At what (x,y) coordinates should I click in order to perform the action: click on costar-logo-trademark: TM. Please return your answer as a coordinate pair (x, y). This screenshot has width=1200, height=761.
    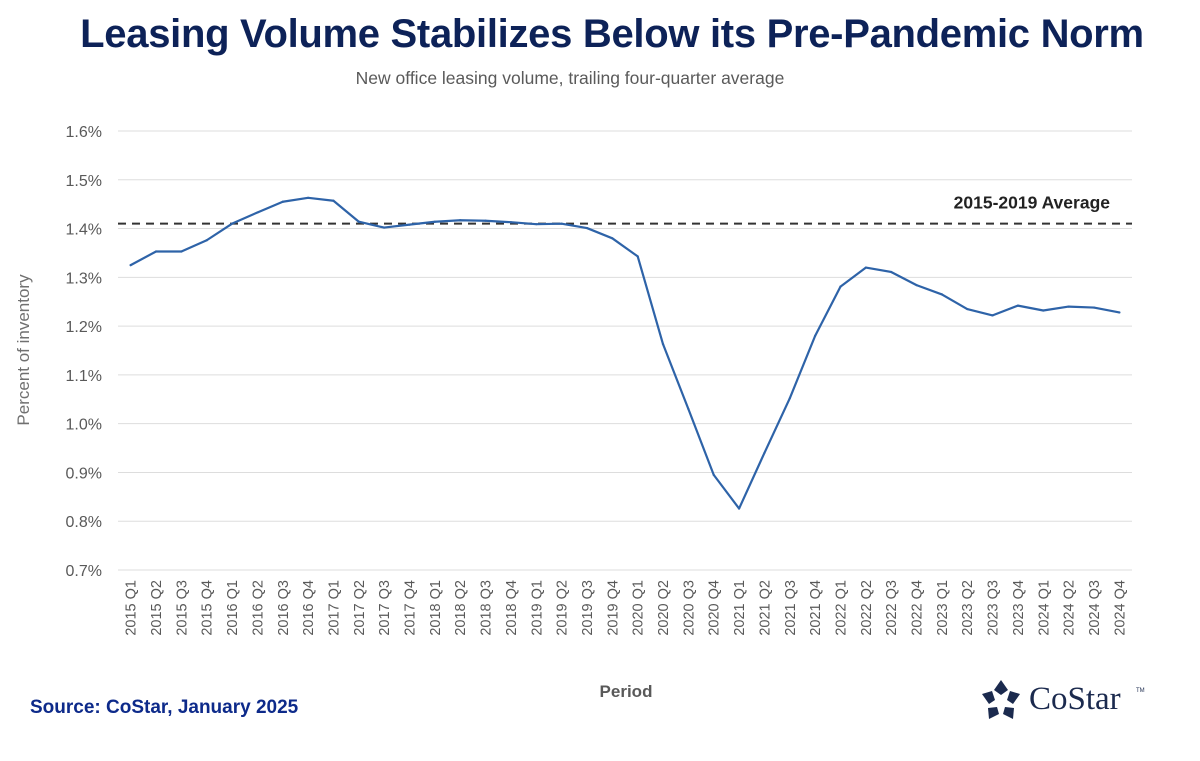
    Looking at the image, I should click on (1140, 691).